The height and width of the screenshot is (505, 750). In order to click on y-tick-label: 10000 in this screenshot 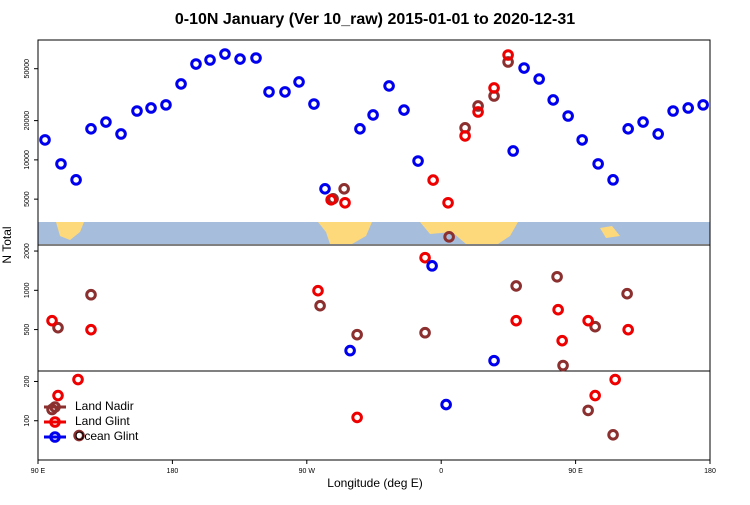, I will do `click(27, 160)`.